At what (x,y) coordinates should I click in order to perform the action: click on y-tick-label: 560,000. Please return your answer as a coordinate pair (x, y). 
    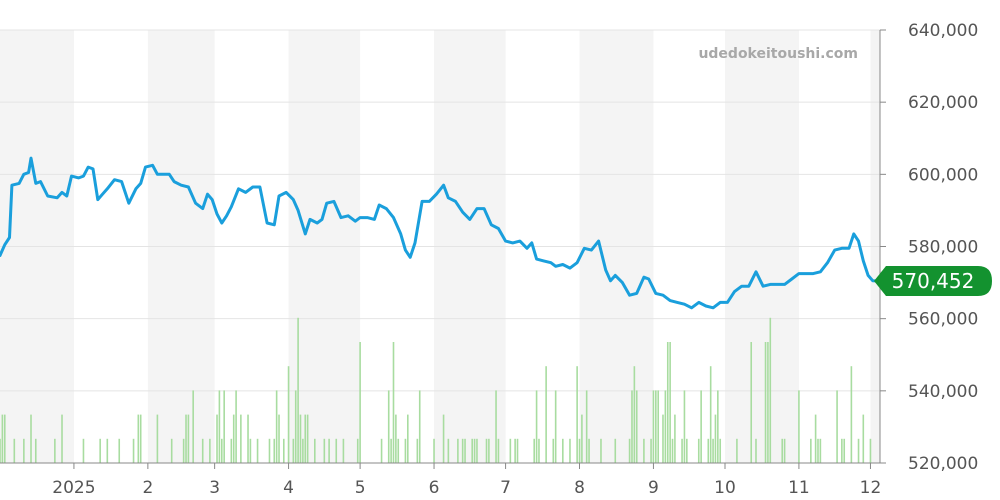
    Looking at the image, I should click on (943, 320).